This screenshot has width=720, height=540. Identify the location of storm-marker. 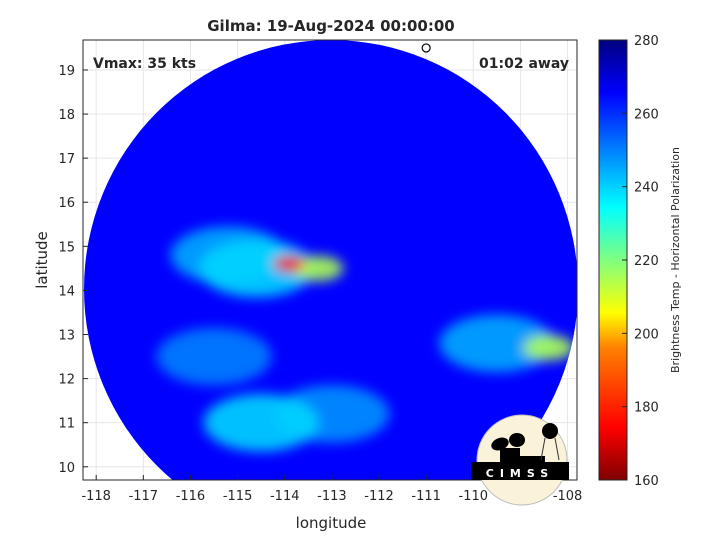
(426, 48).